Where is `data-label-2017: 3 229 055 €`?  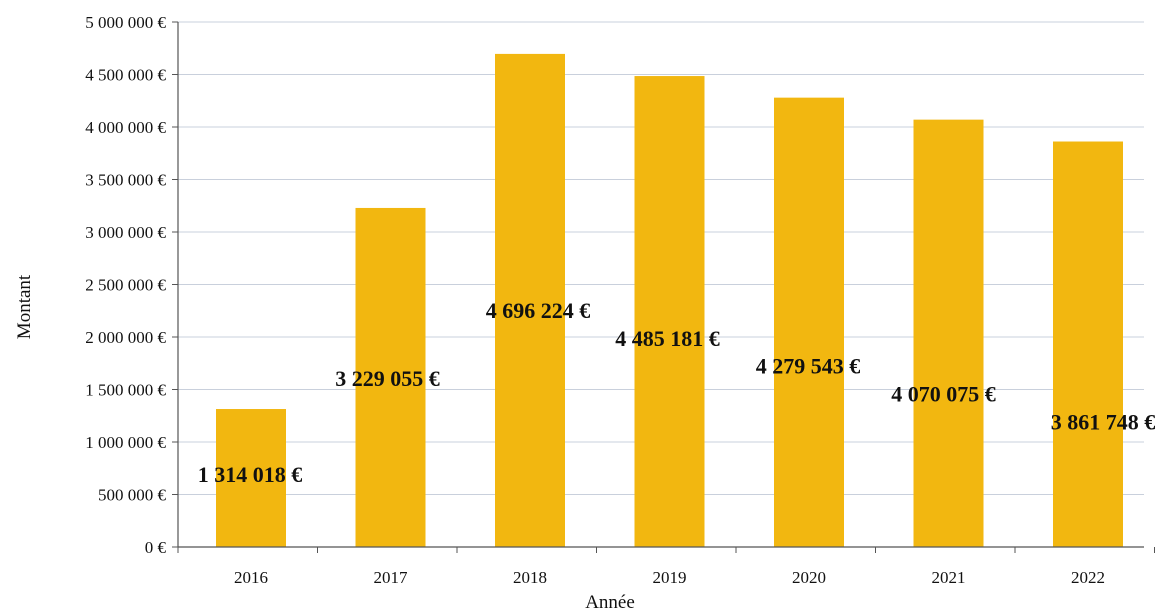 data-label-2017: 3 229 055 € is located at coordinates (387, 378).